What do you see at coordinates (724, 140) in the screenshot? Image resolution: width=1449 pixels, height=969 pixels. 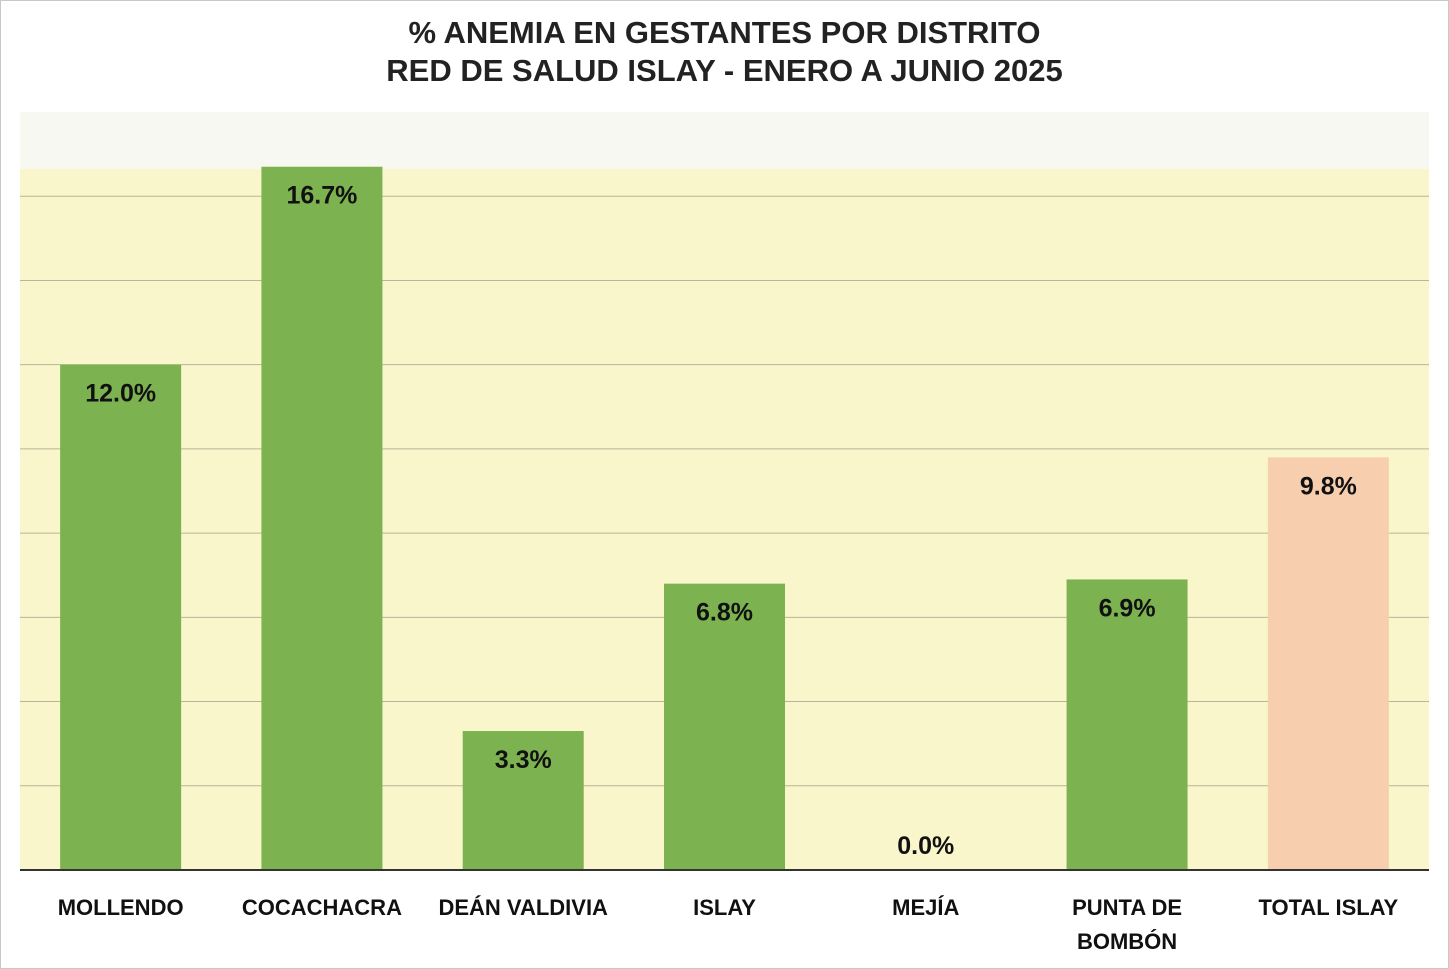 I see `plot-area-top-band` at bounding box center [724, 140].